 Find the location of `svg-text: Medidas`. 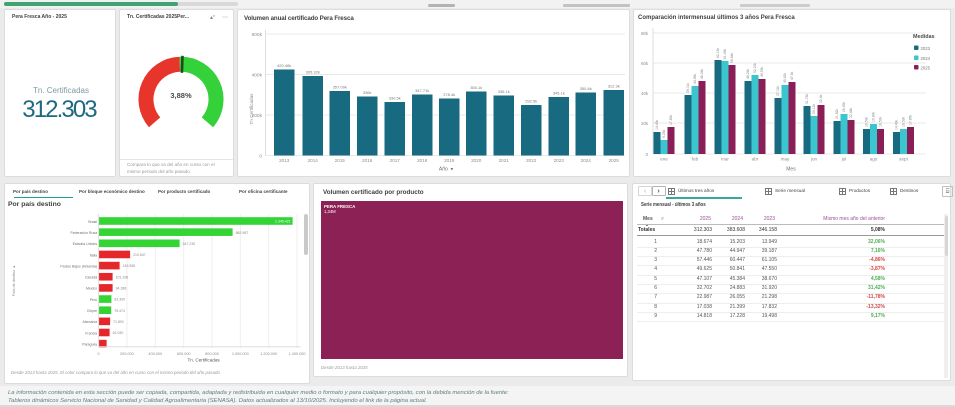

svg-text: Medidas is located at coordinates (924, 37).